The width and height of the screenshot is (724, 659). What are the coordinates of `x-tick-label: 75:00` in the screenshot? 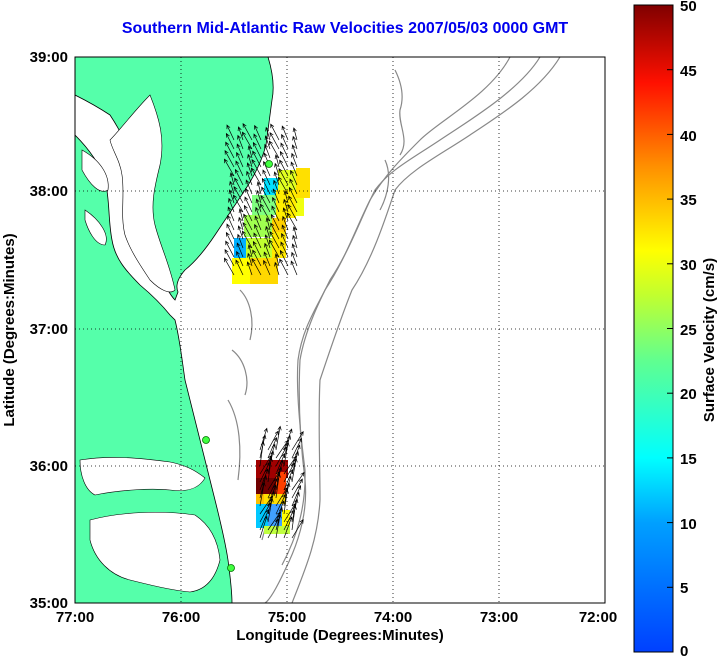 It's located at (287, 617).